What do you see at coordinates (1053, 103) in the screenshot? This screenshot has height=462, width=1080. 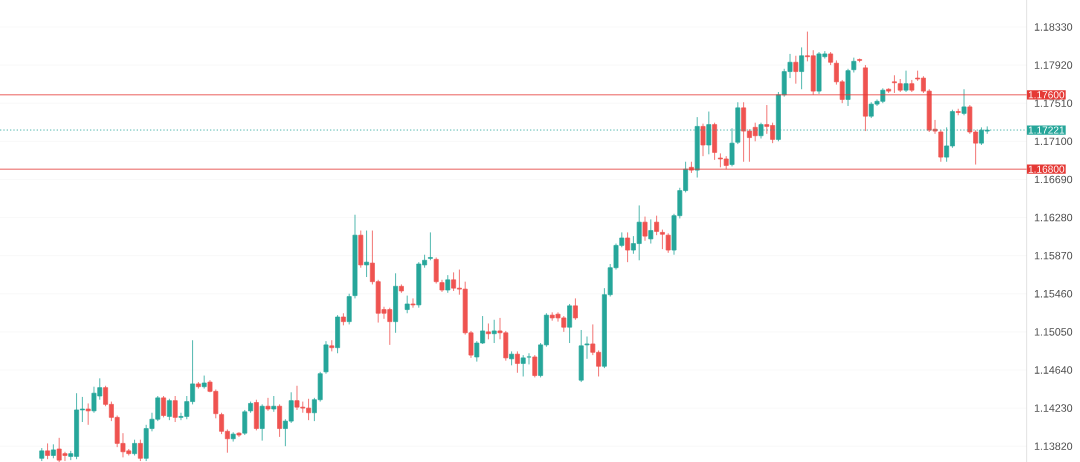 I see `y-tick-label: 1.17510` at bounding box center [1053, 103].